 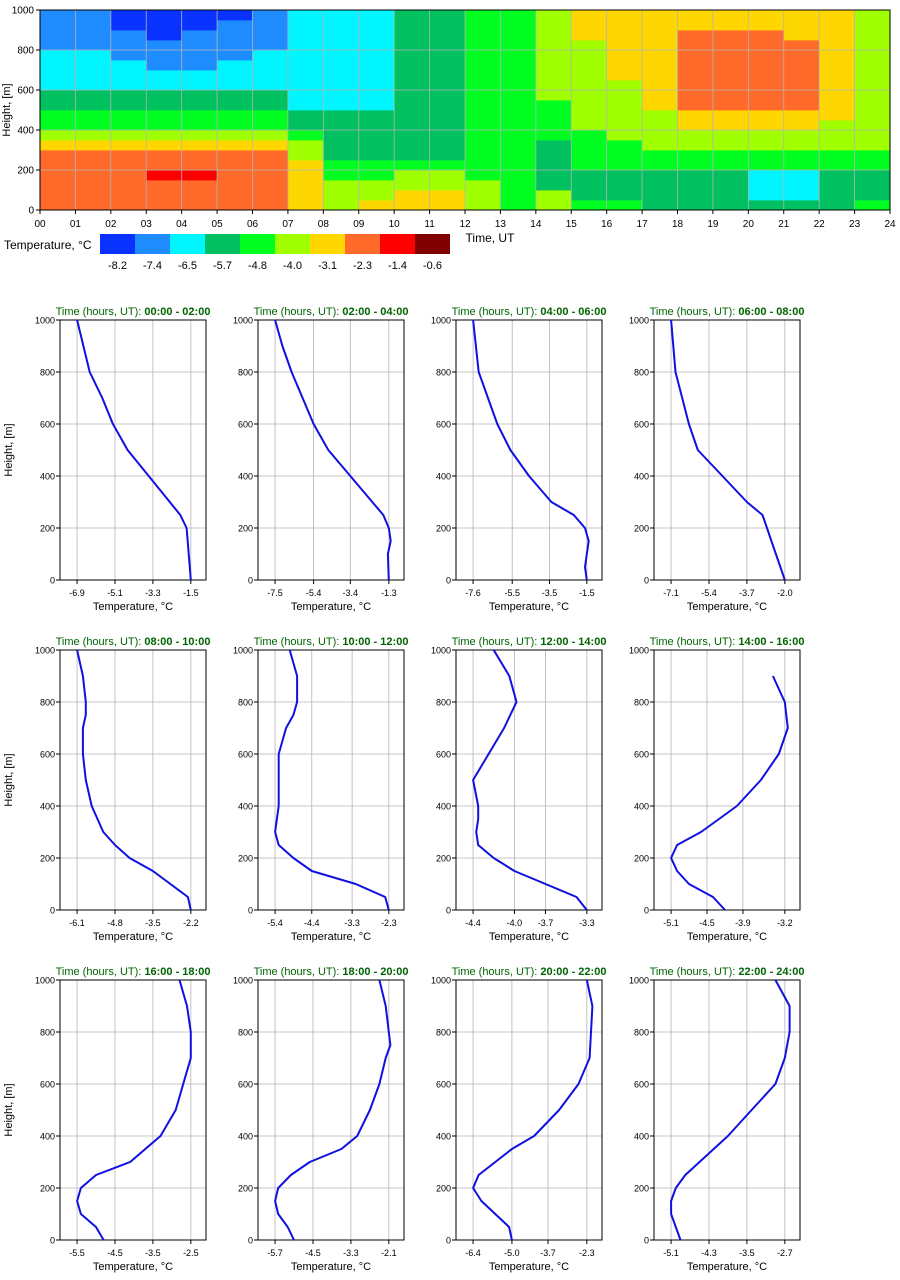 I want to click on x-tick-label: -6.9, so click(x=77, y=593).